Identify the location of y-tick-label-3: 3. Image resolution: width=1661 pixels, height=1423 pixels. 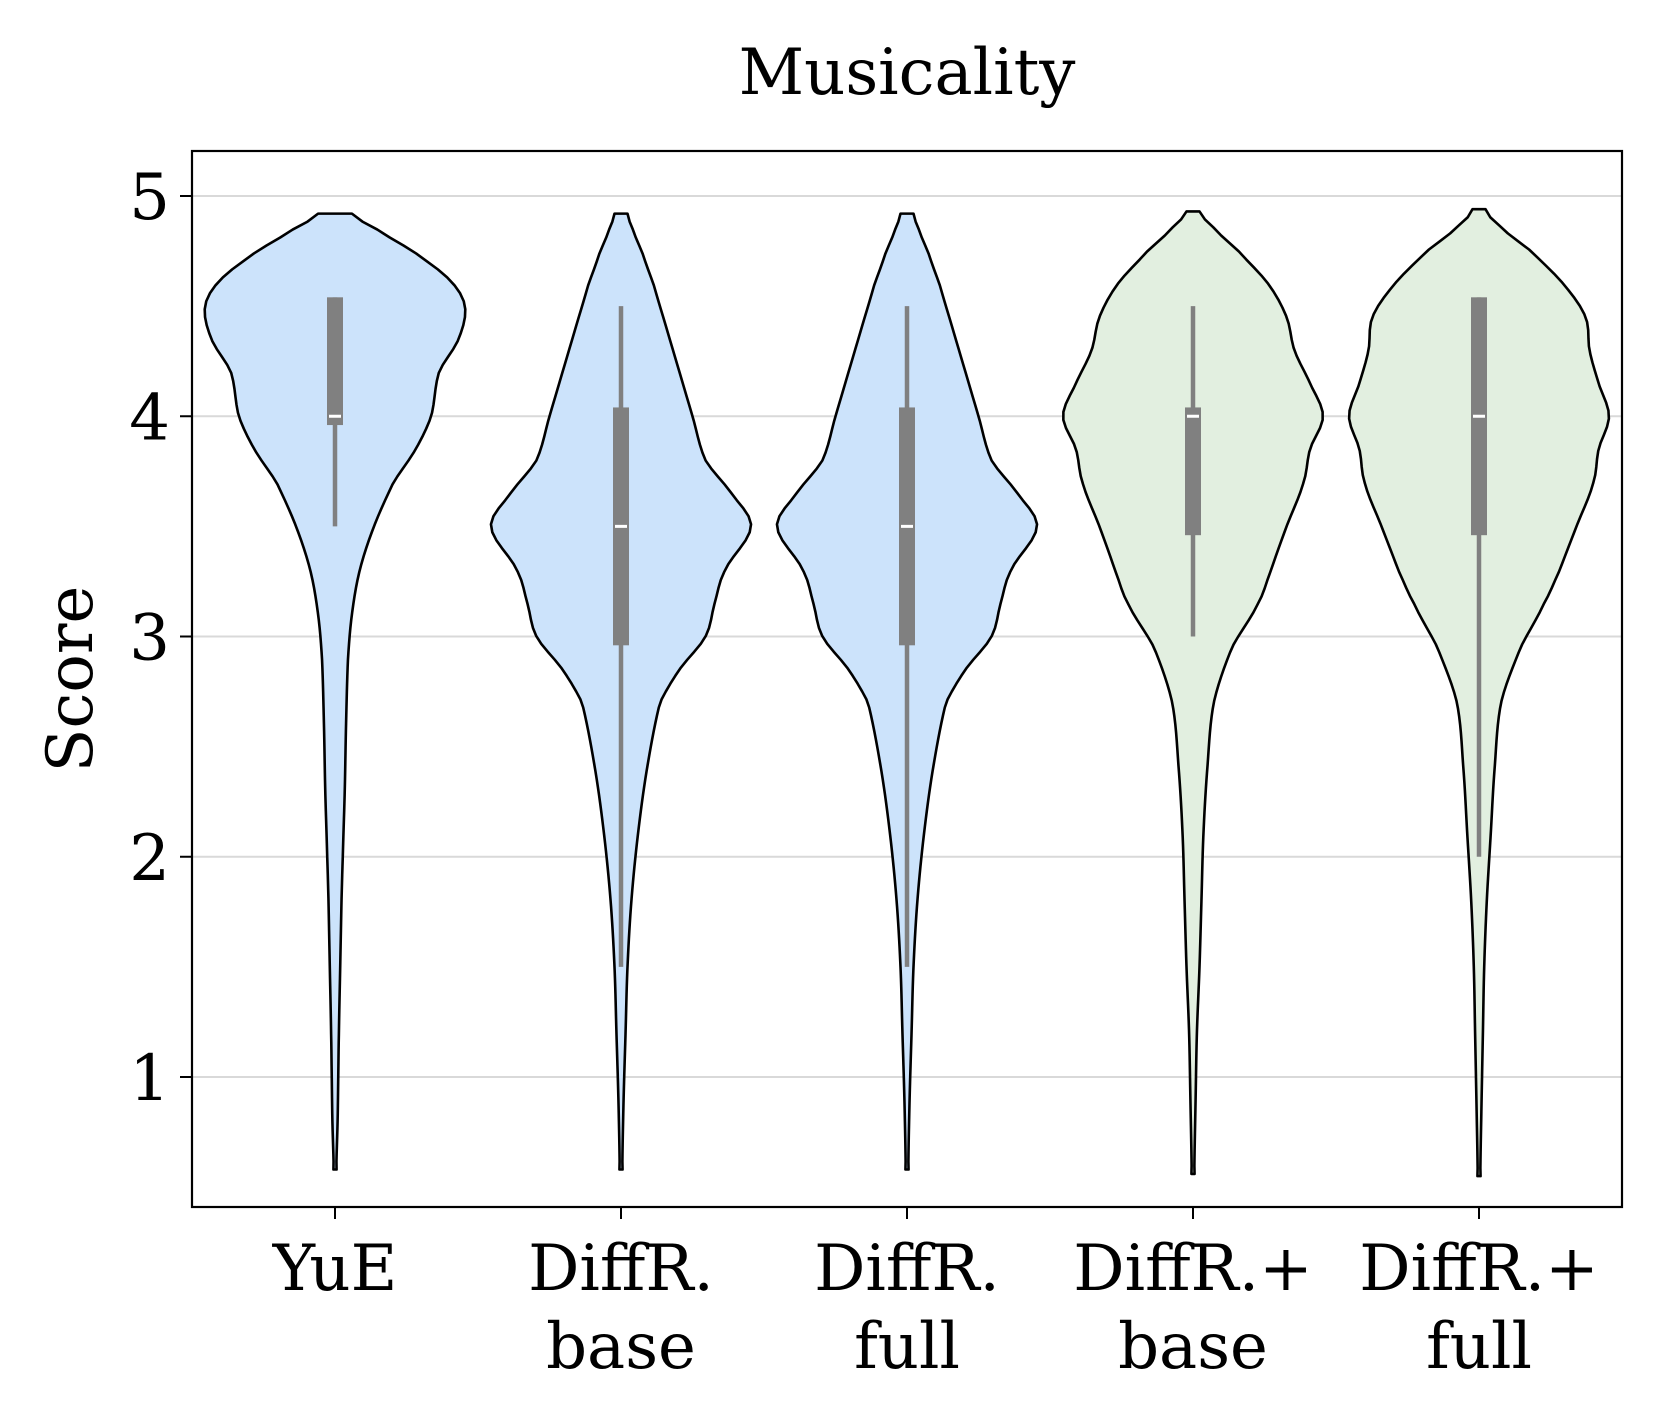
(149, 639).